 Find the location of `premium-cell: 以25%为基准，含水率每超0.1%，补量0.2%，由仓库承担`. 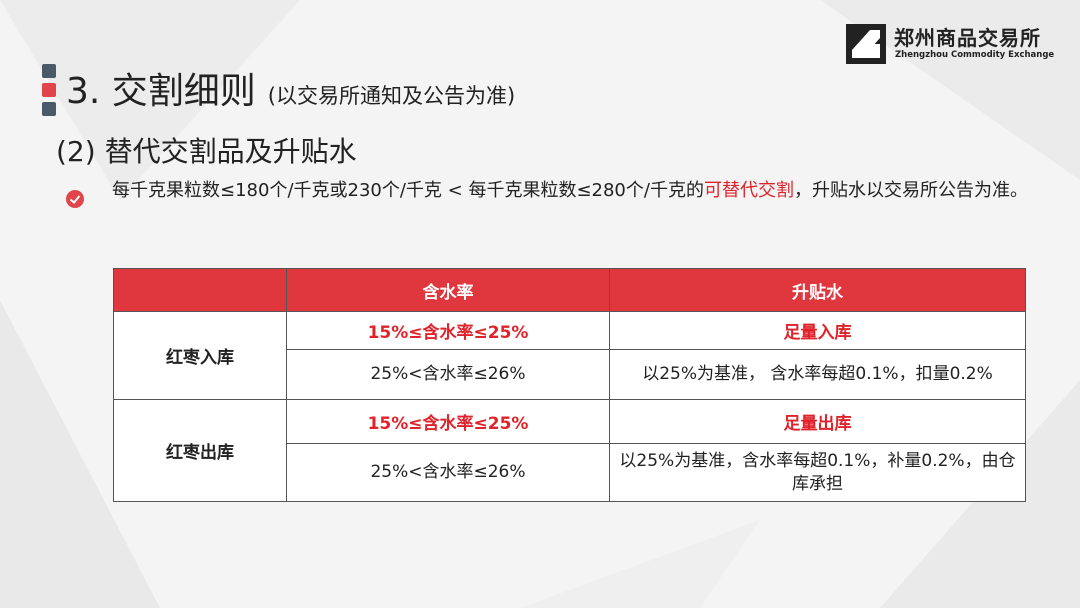

premium-cell: 以25%为基准，含水率每超0.1%，补量0.2%，由仓库承担 is located at coordinates (817, 472).